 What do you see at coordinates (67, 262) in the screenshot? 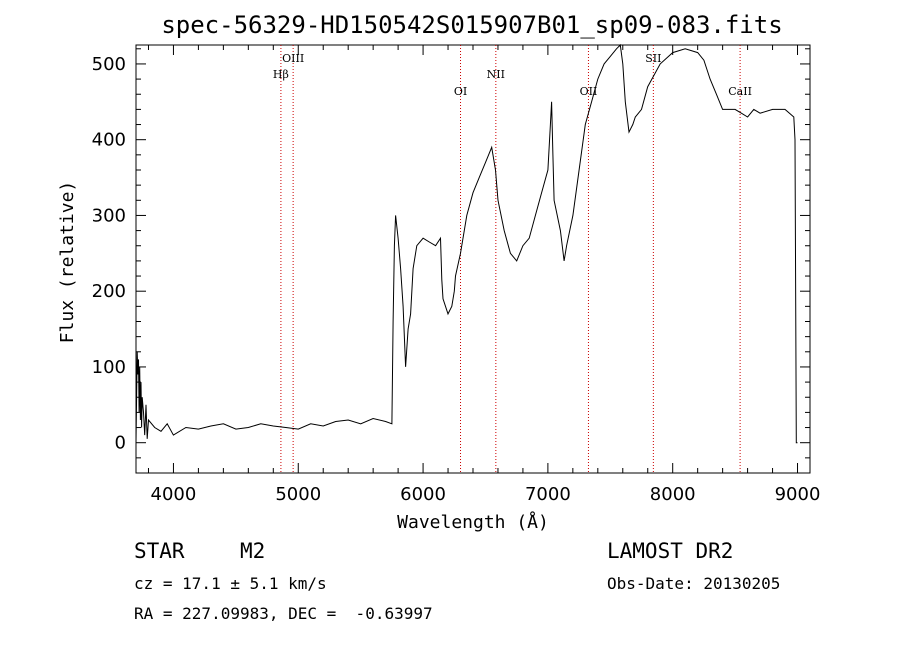
I see `y-axis-label: Flux (relative)` at bounding box center [67, 262].